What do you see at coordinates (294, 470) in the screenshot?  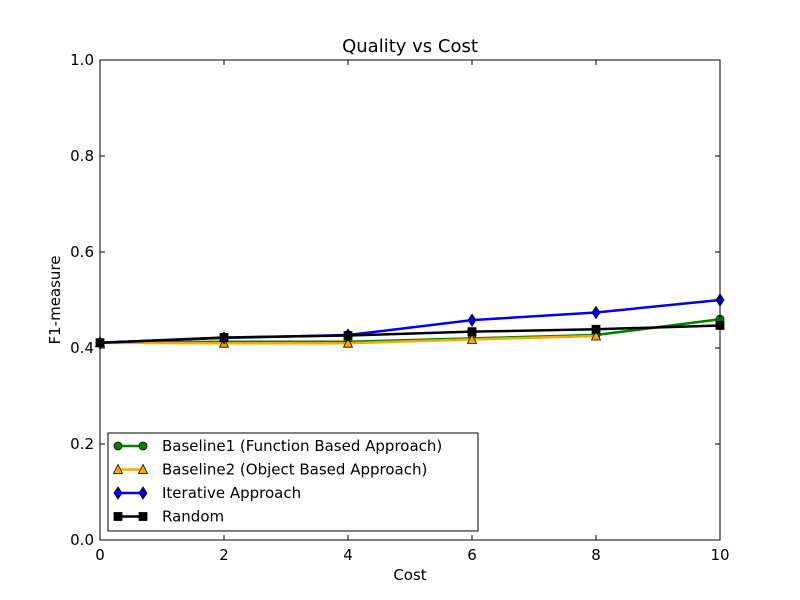 I see `legend-label: Baseline2 (Object Based Approach)` at bounding box center [294, 470].